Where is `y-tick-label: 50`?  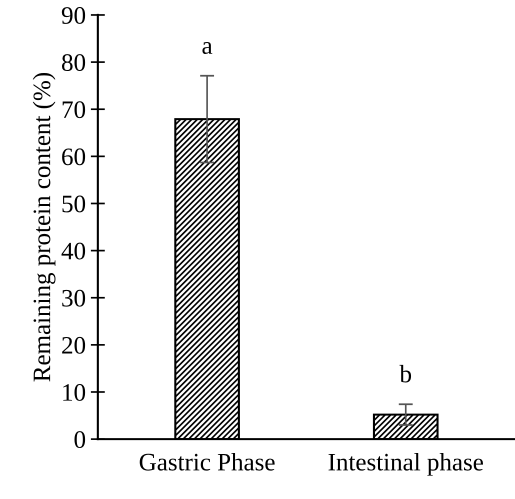 y-tick-label: 50 is located at coordinates (74, 204).